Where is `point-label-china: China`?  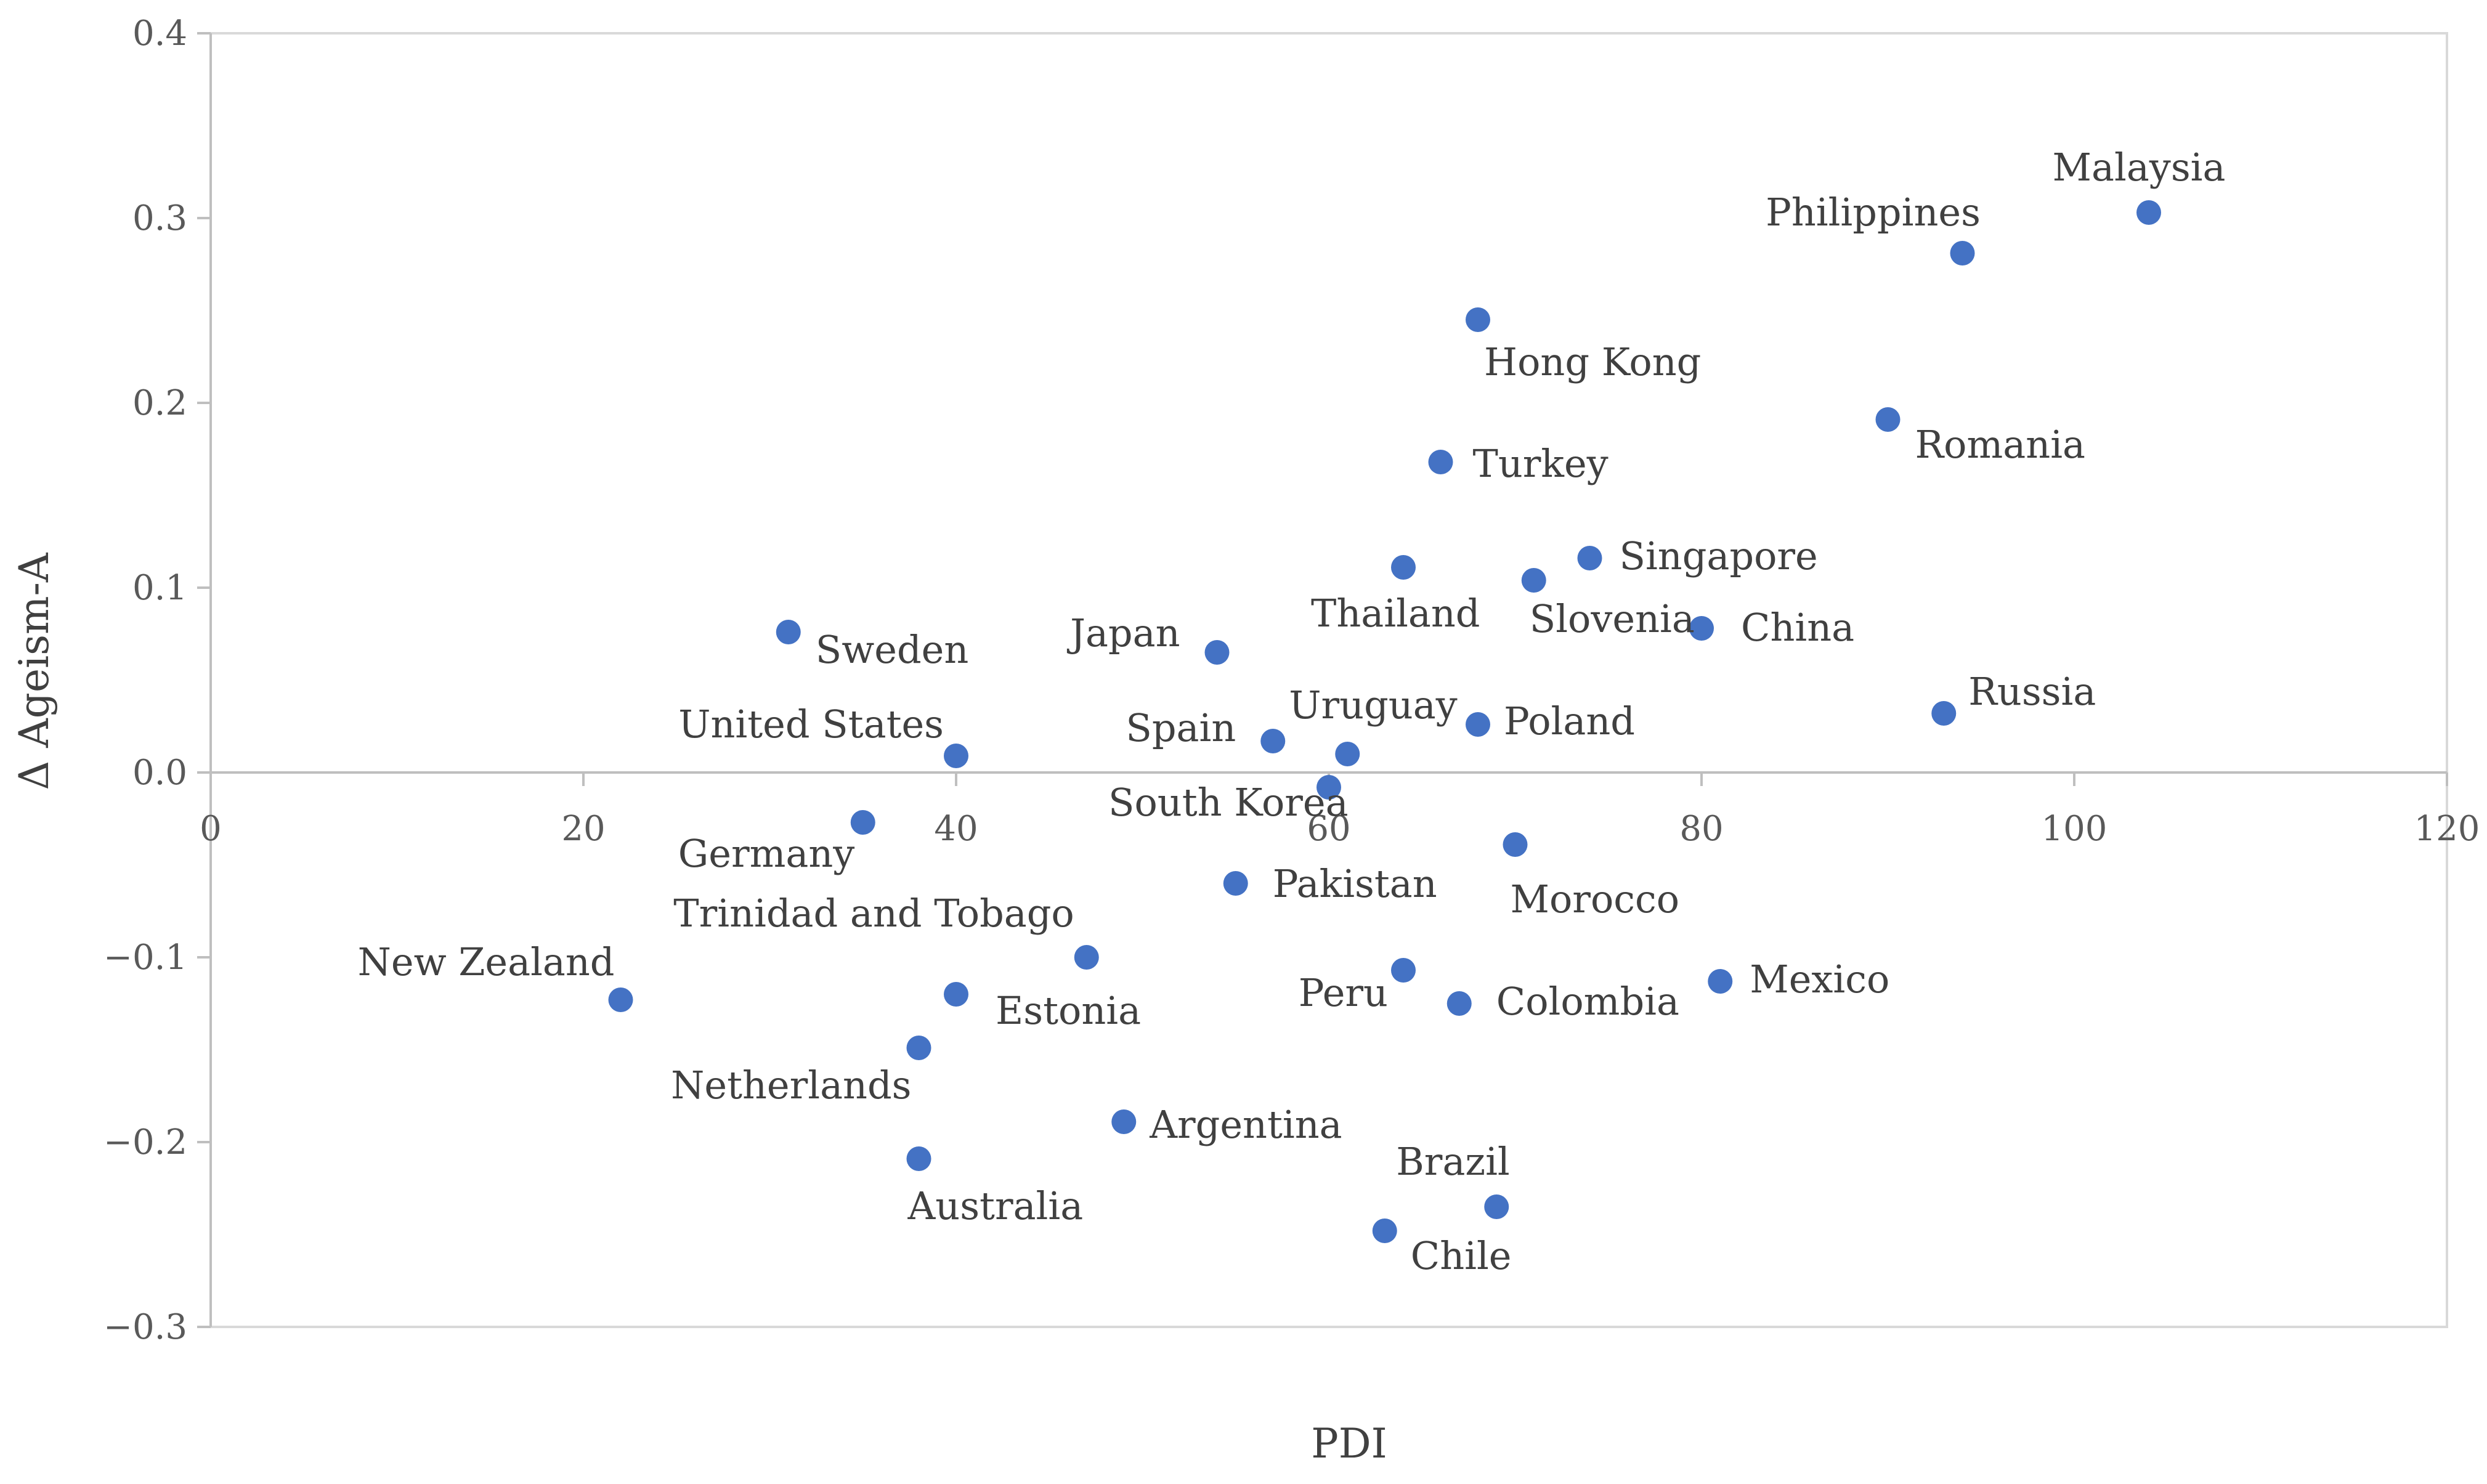 point-label-china: China is located at coordinates (1798, 627).